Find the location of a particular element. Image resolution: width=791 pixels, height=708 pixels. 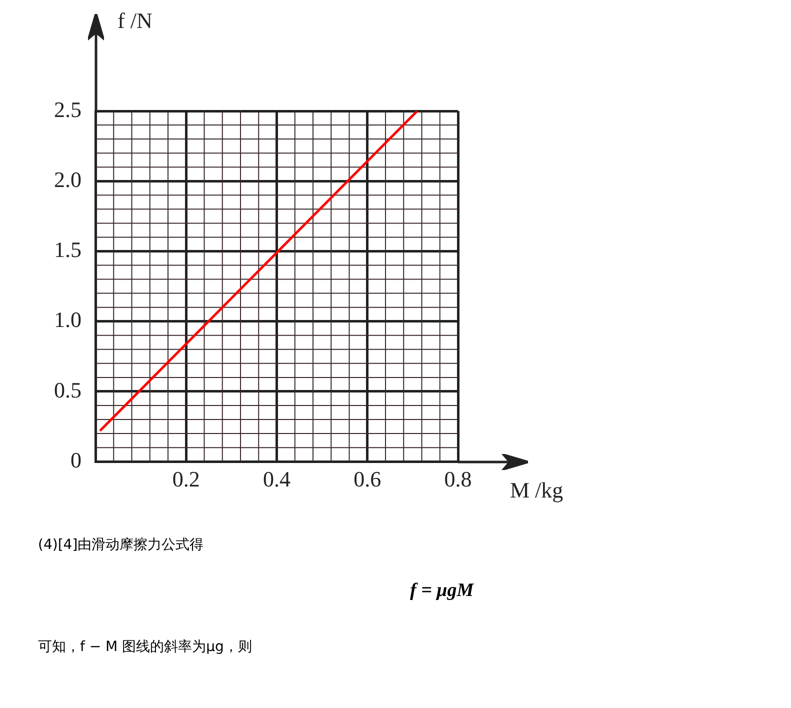

x-tick-label: 0.2 is located at coordinates (186, 479).